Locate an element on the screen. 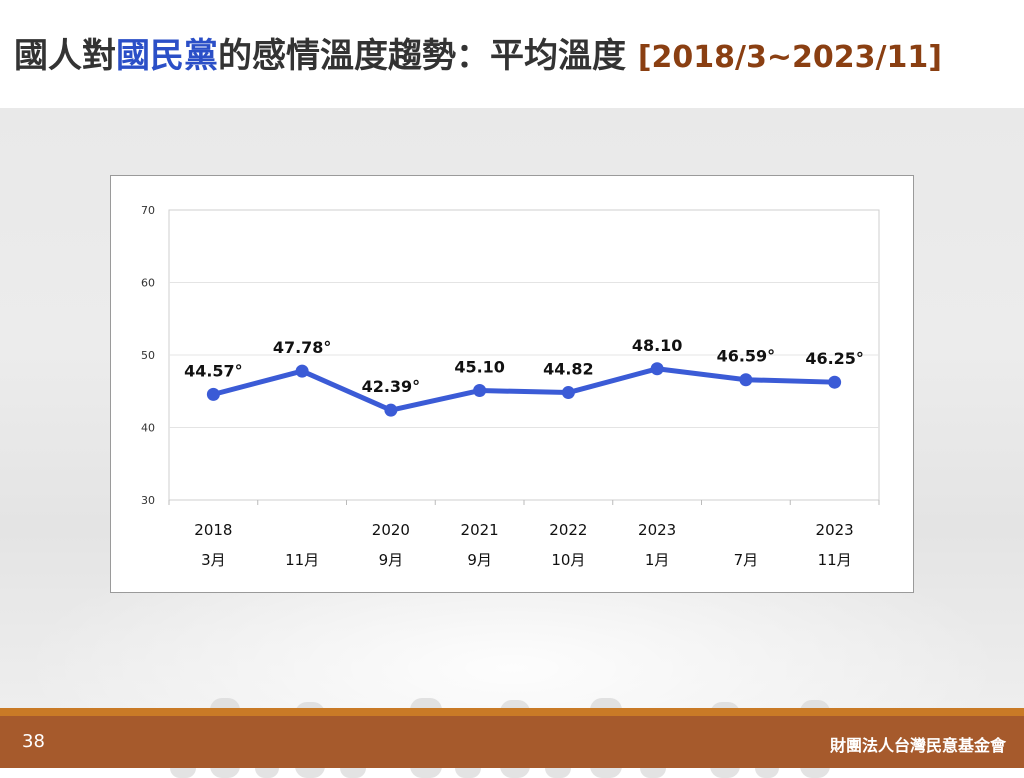 The image size is (1024, 778). title-suffix: 的感情溫度趨勢：平均溫度 is located at coordinates (422, 56).